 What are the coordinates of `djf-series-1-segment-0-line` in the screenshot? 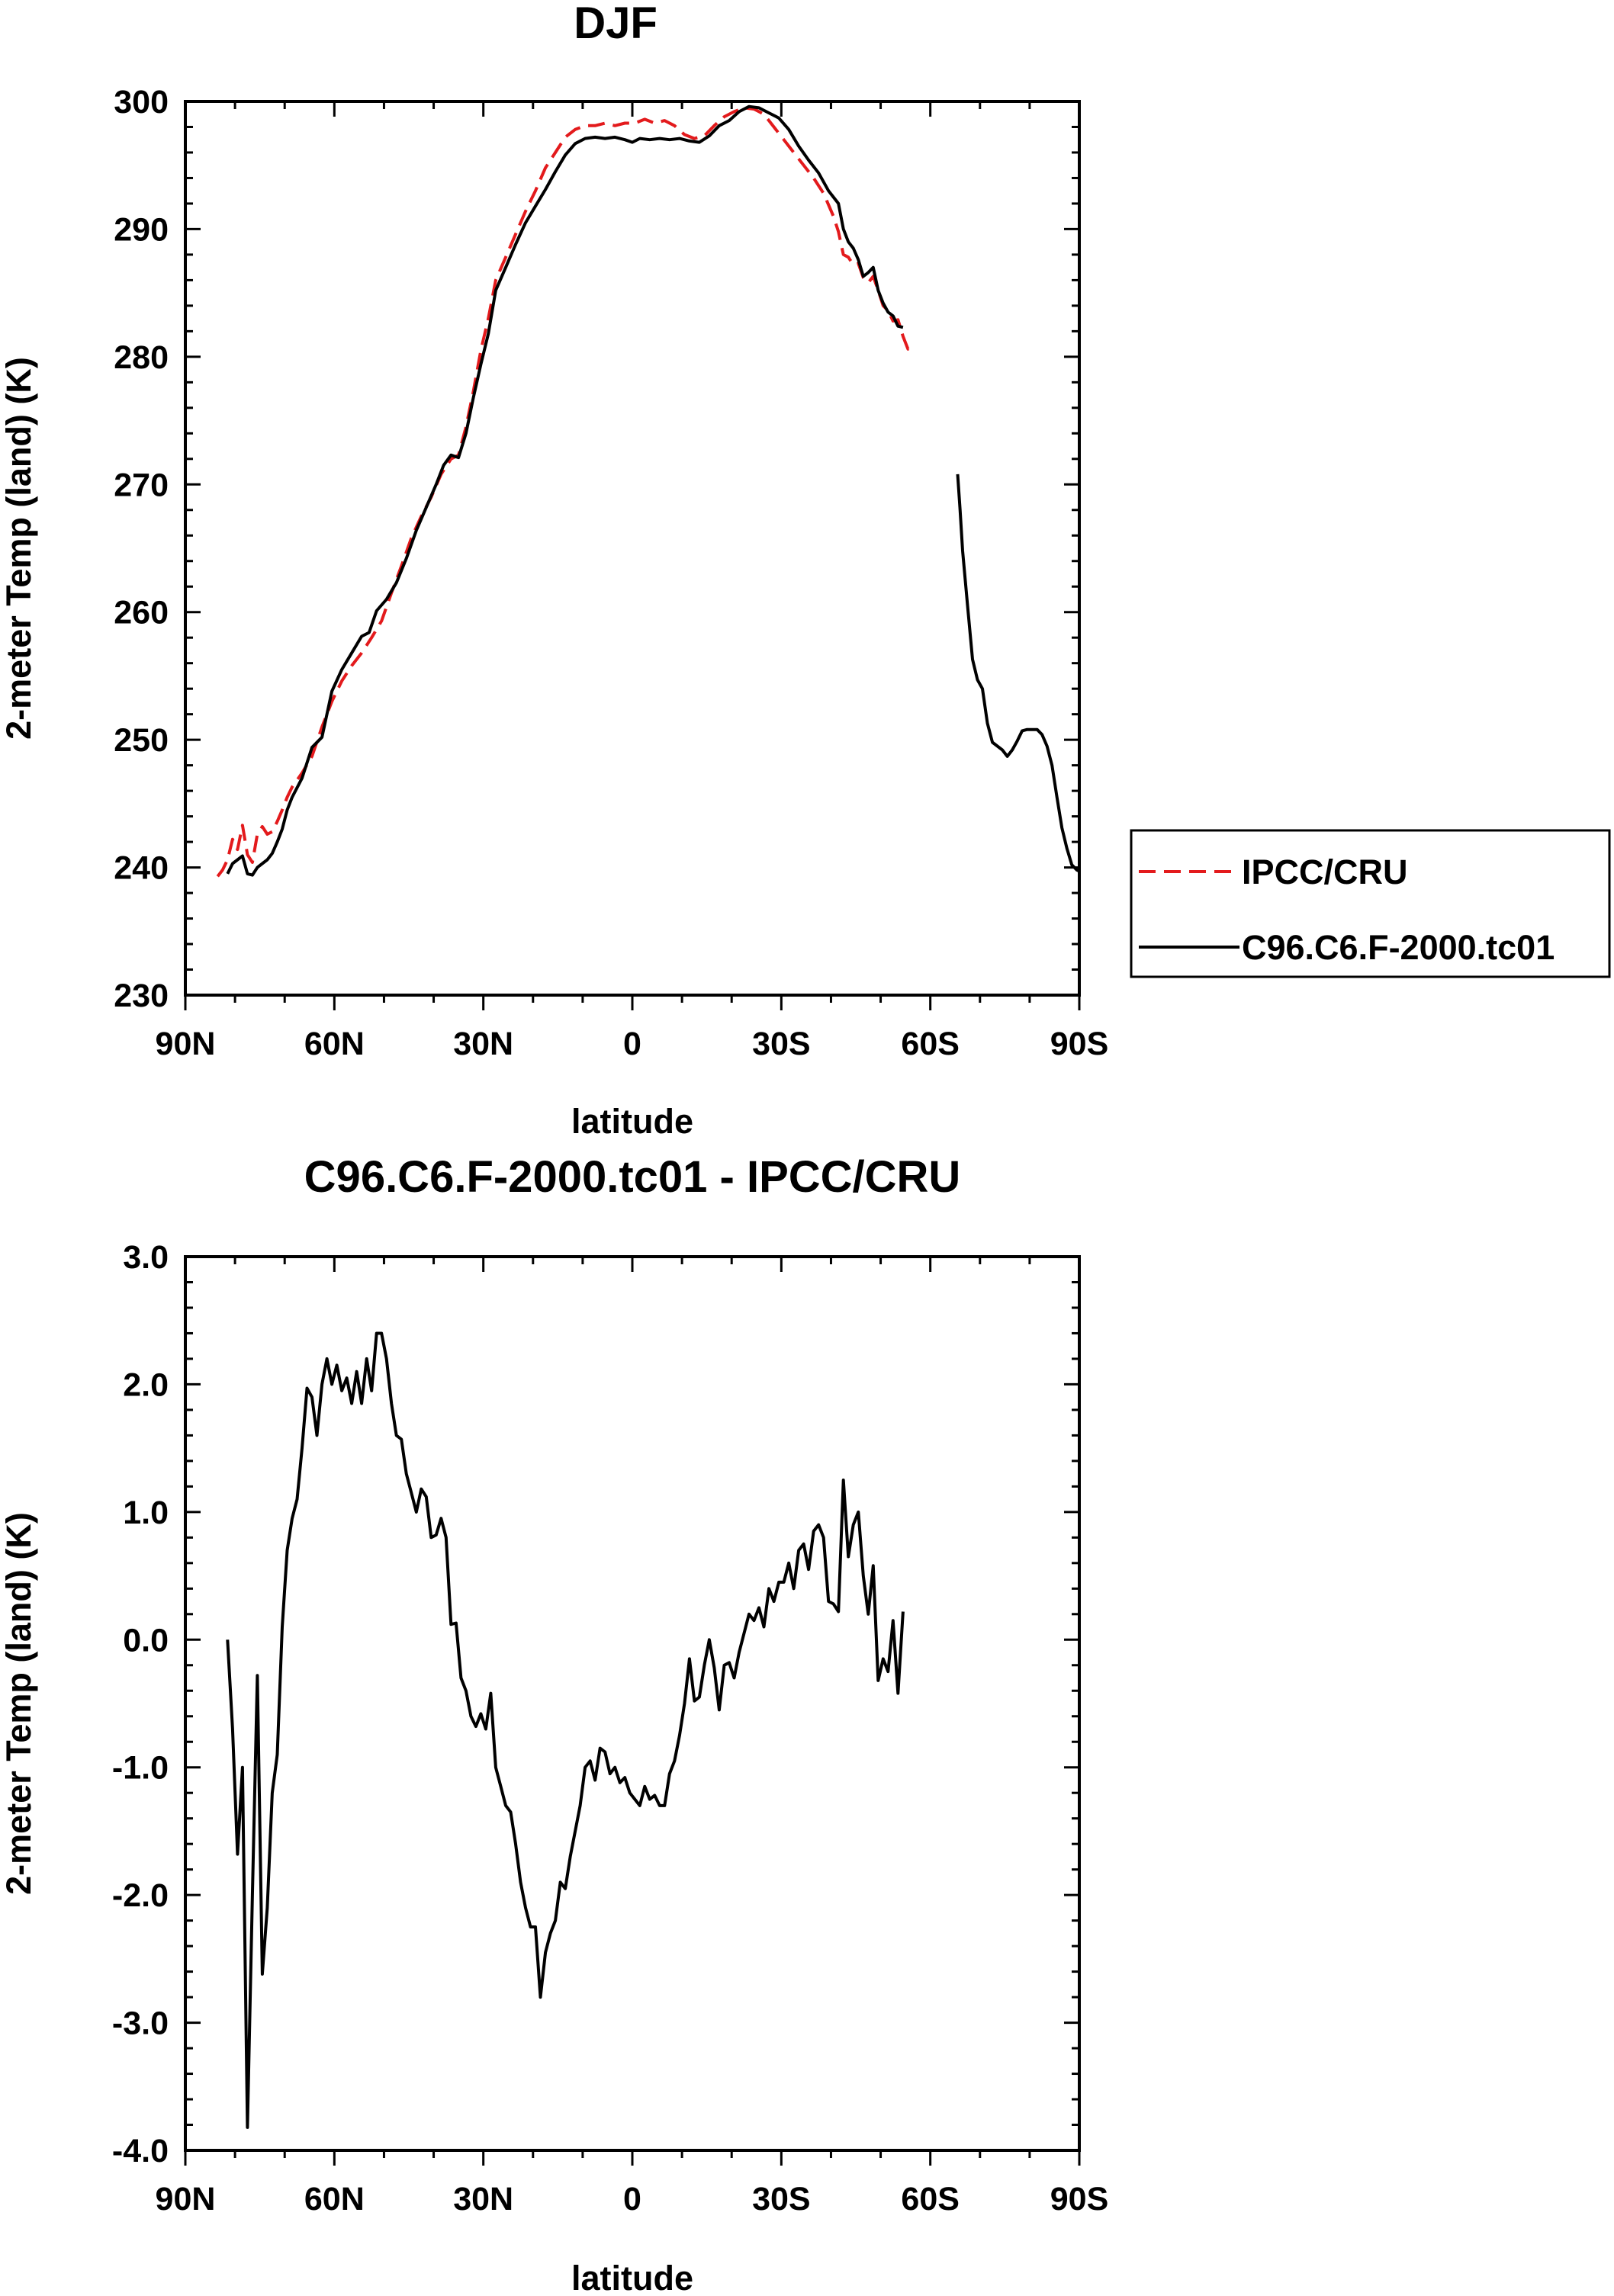 It's located at (565, 490).